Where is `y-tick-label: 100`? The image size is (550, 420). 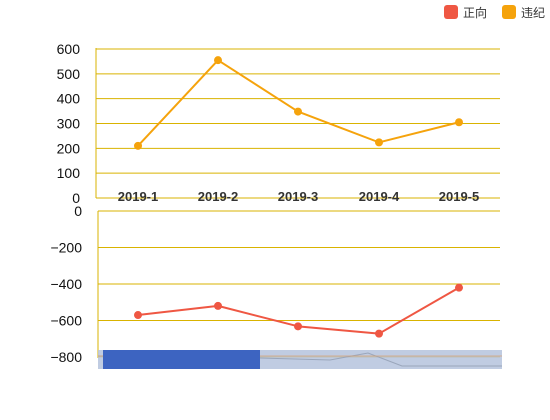
y-tick-label: 100 is located at coordinates (69, 173).